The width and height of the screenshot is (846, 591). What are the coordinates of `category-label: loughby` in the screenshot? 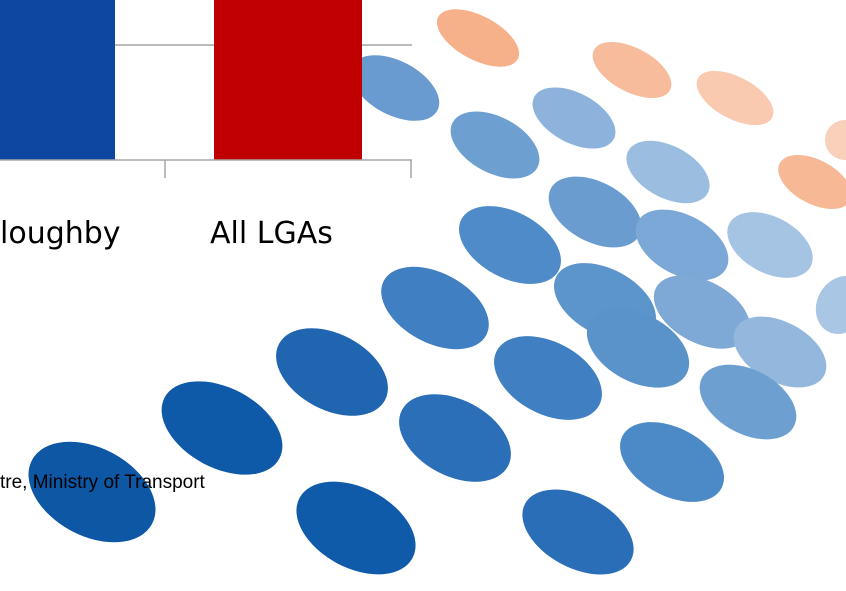 It's located at (60, 233).